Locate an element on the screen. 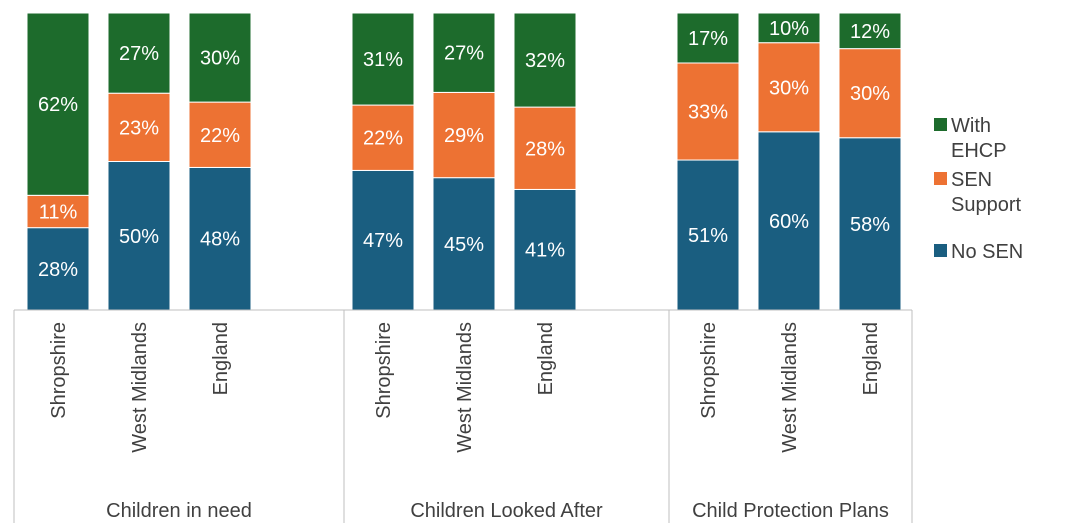  data-label: 31% is located at coordinates (383, 60).